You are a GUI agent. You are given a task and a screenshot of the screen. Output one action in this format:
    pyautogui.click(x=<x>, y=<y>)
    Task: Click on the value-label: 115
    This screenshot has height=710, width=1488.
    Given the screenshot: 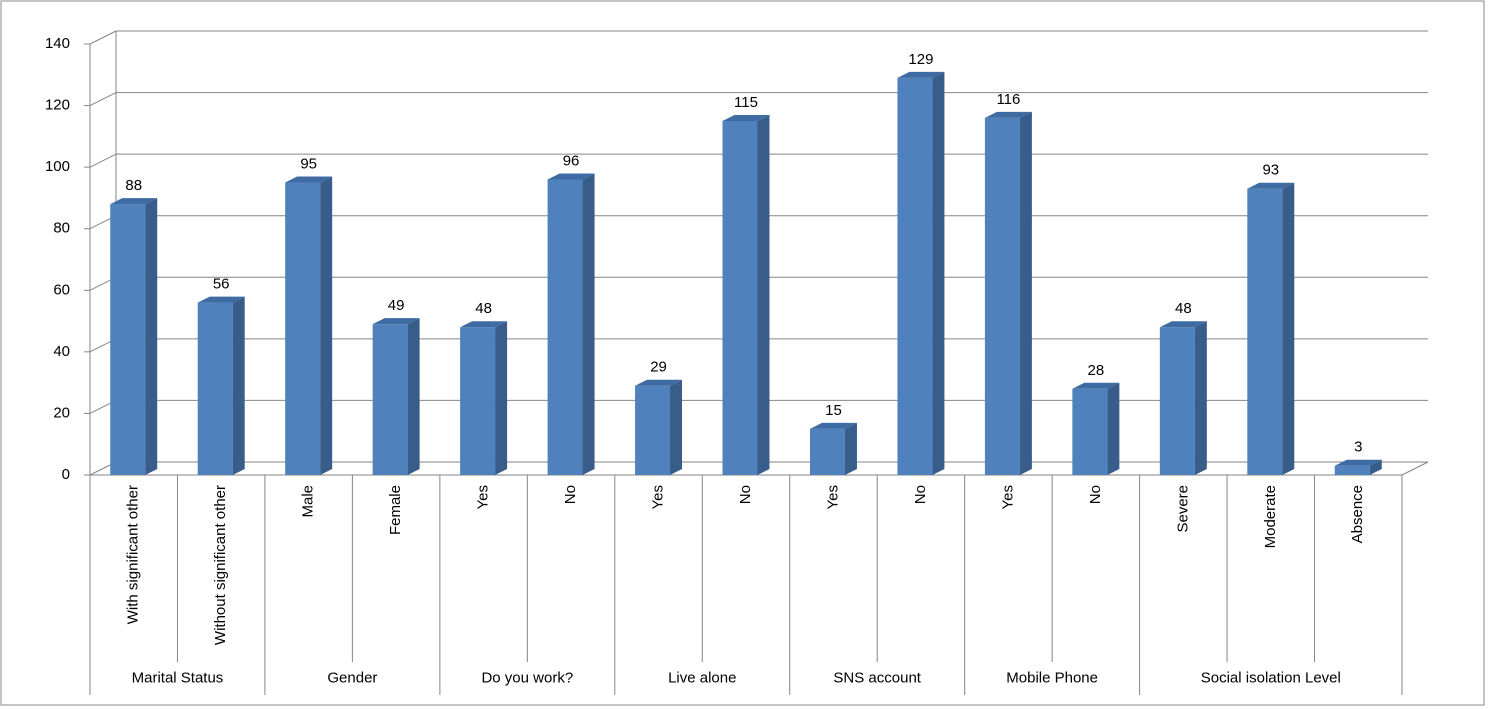 What is the action you would take?
    pyautogui.click(x=746, y=102)
    